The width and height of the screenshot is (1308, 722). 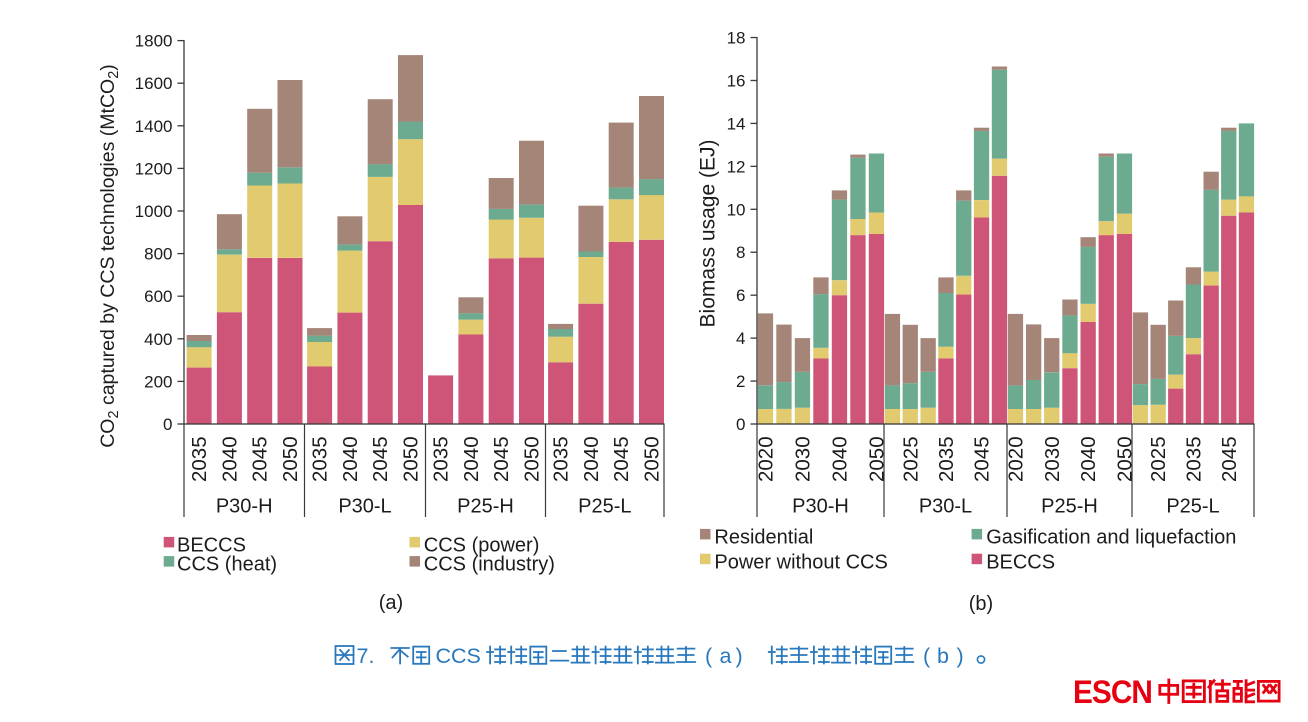 What do you see at coordinates (740, 252) in the screenshot?
I see `svg-text: 8` at bounding box center [740, 252].